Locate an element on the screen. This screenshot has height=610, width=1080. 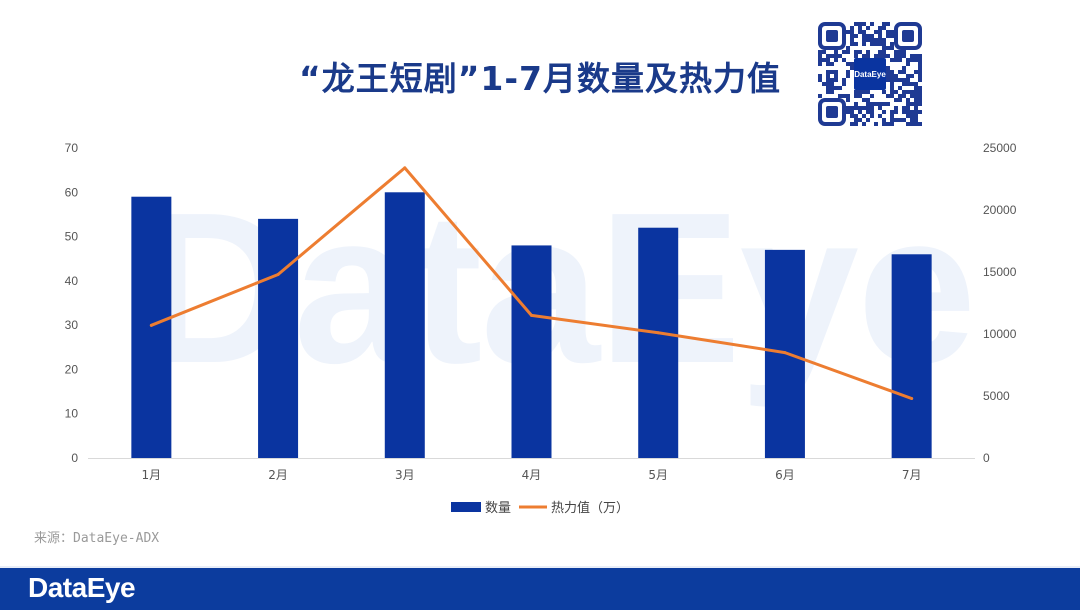
legend-swatch-bar is located at coordinates (466, 507).